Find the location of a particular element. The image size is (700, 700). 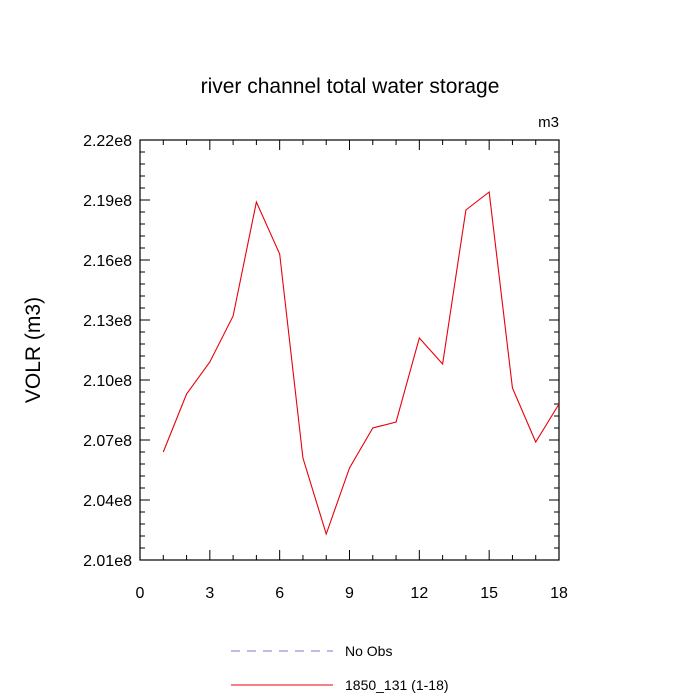

chart-title: river channel total water storage is located at coordinates (350, 86).